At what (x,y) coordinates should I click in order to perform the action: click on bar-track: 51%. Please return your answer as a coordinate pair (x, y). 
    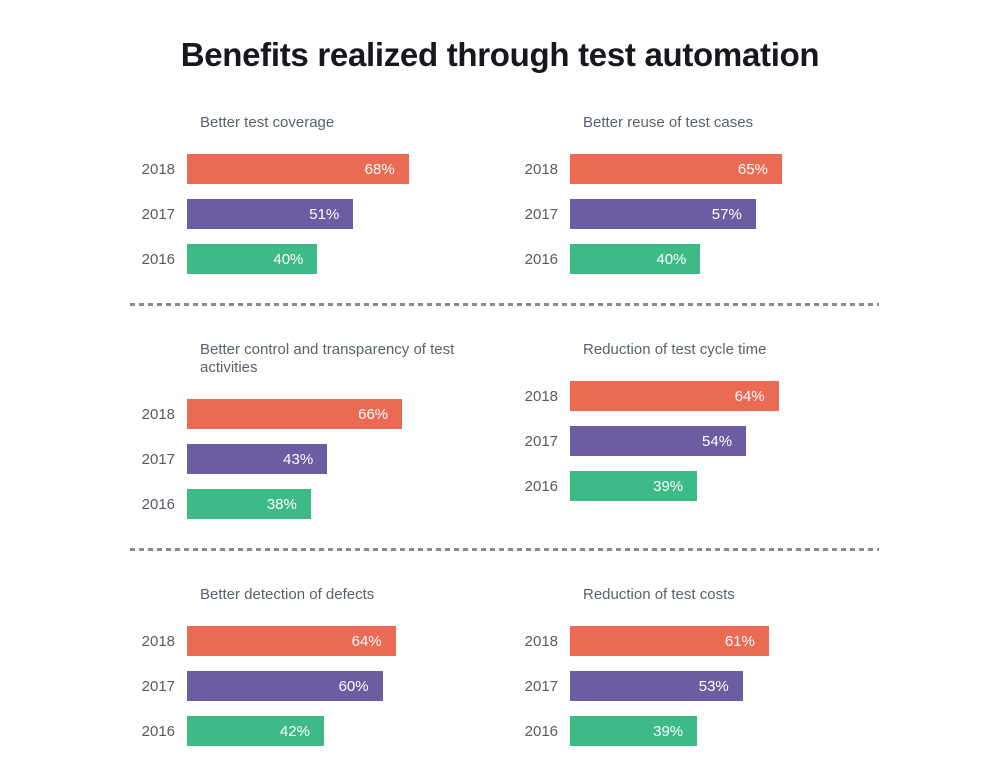
    Looking at the image, I should click on (350, 214).